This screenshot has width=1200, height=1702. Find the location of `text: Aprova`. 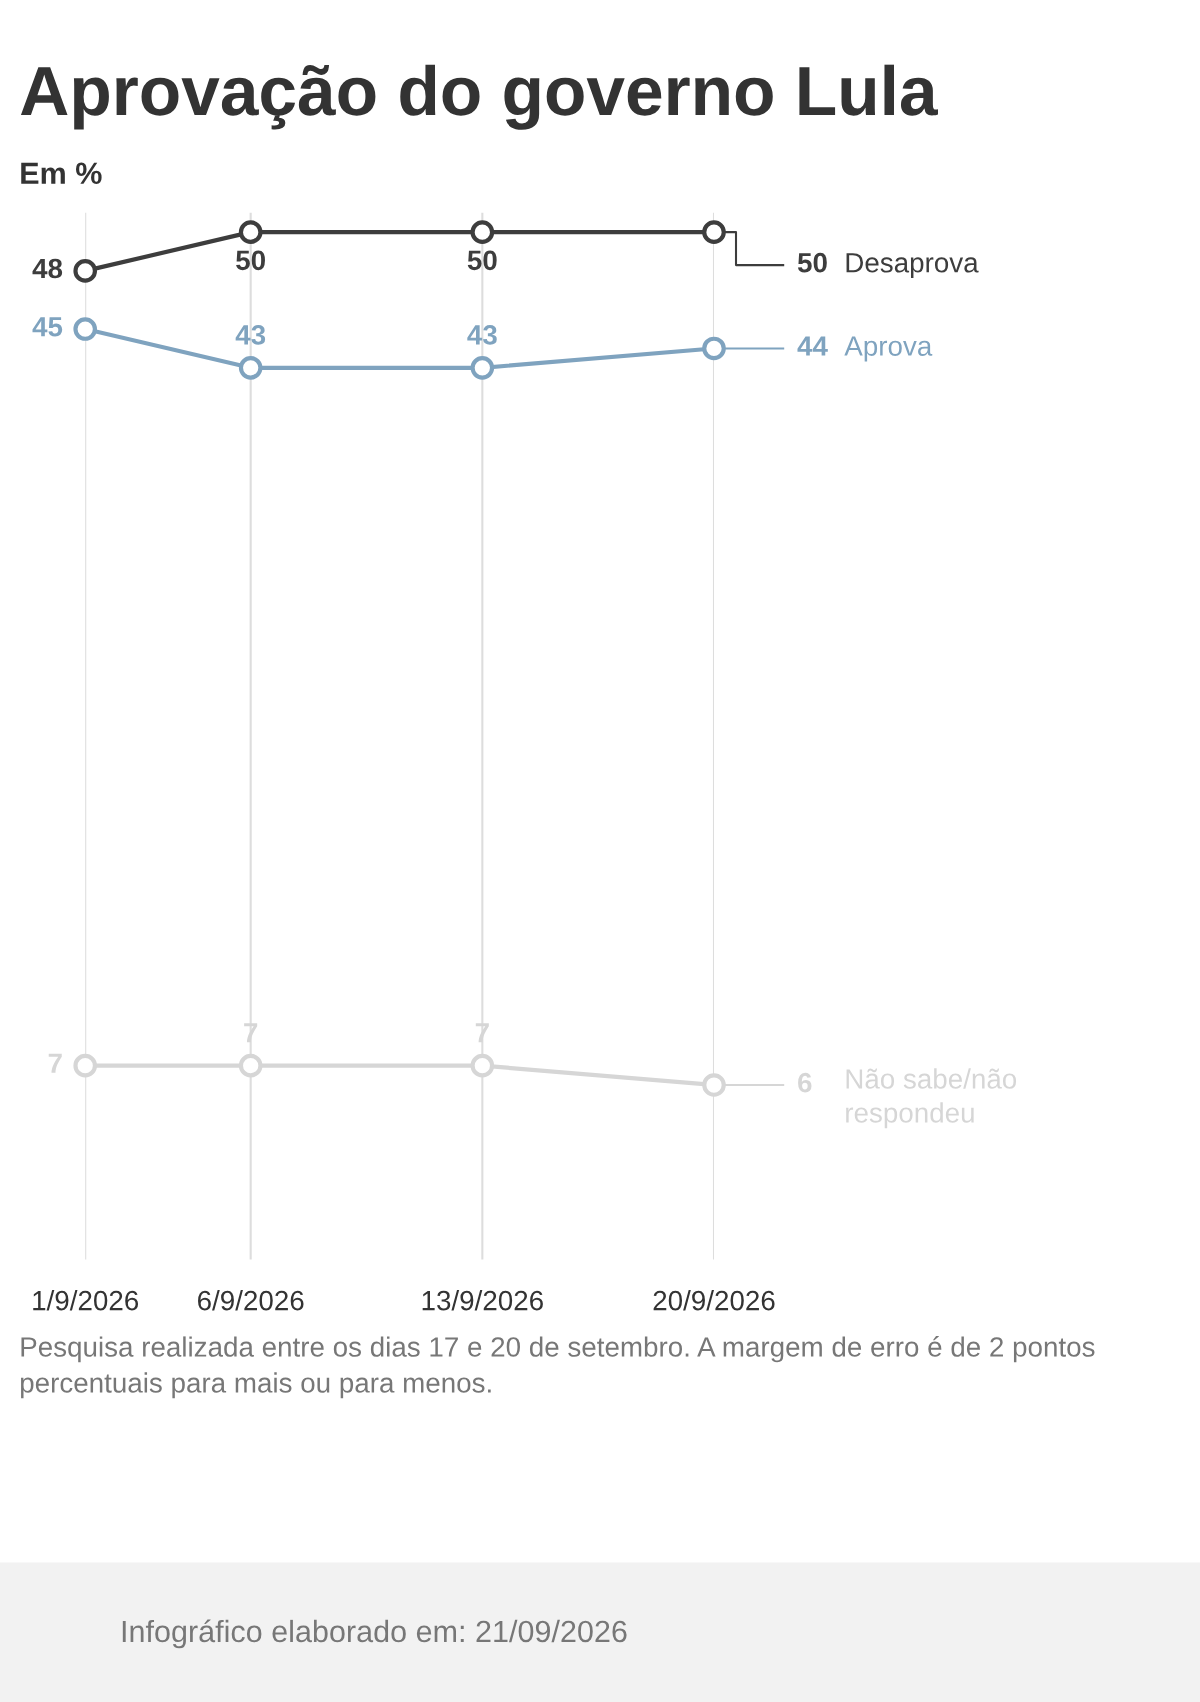

text: Aprova is located at coordinates (888, 349).